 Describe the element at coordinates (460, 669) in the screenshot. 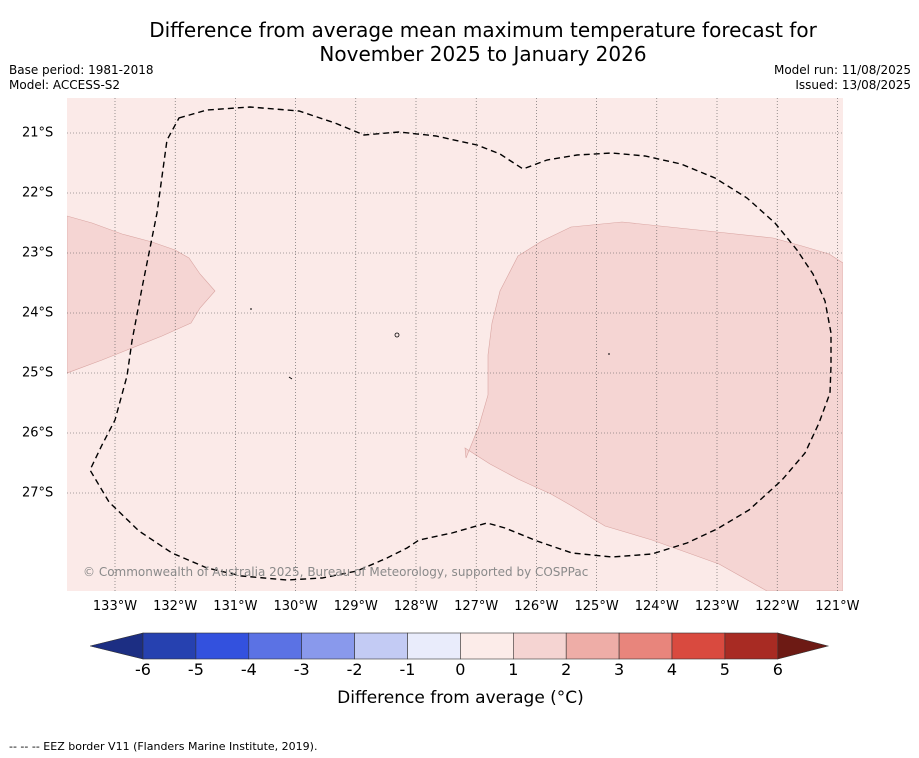

I see `colorbar-tick-label: 0` at that location.